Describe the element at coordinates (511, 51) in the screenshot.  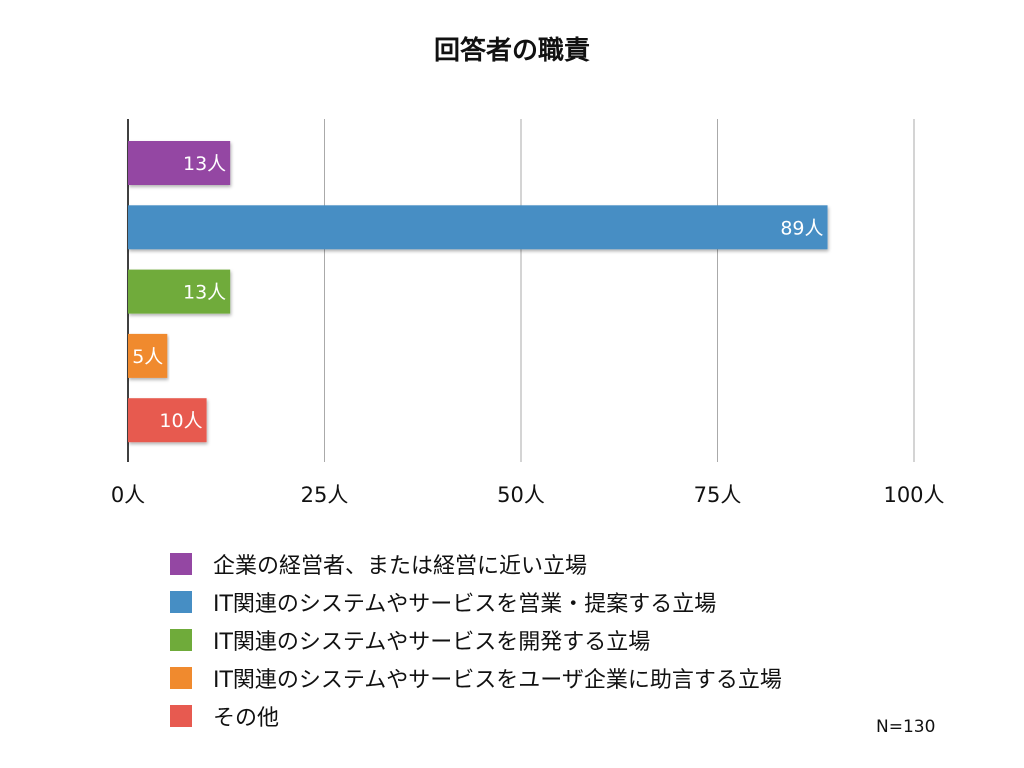
I see `chart-title: 回答者の職責` at that location.